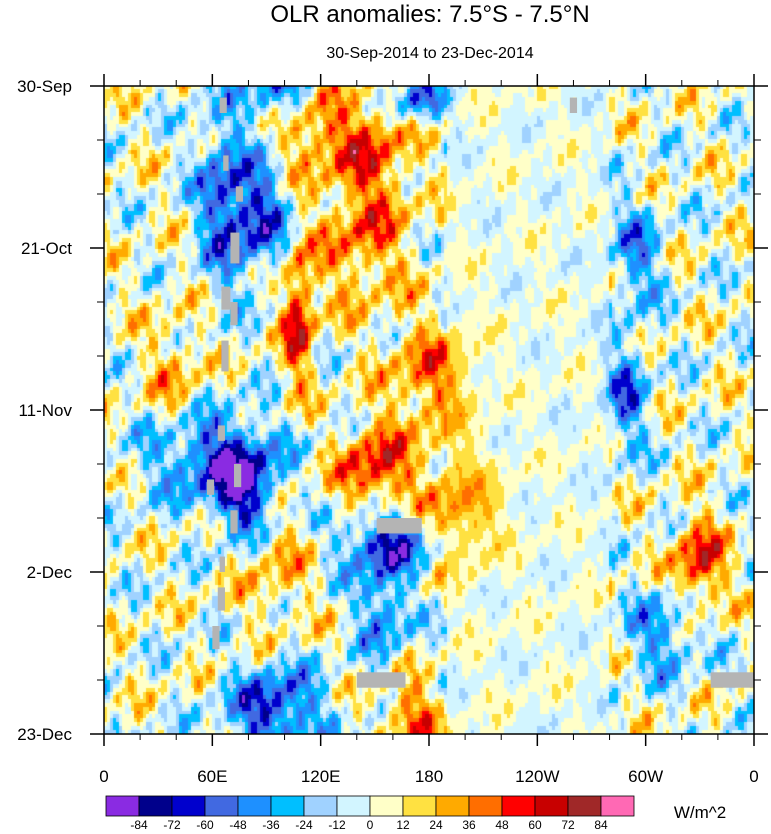  What do you see at coordinates (238, 825) in the screenshot?
I see `colorbar-level-label: -48` at bounding box center [238, 825].